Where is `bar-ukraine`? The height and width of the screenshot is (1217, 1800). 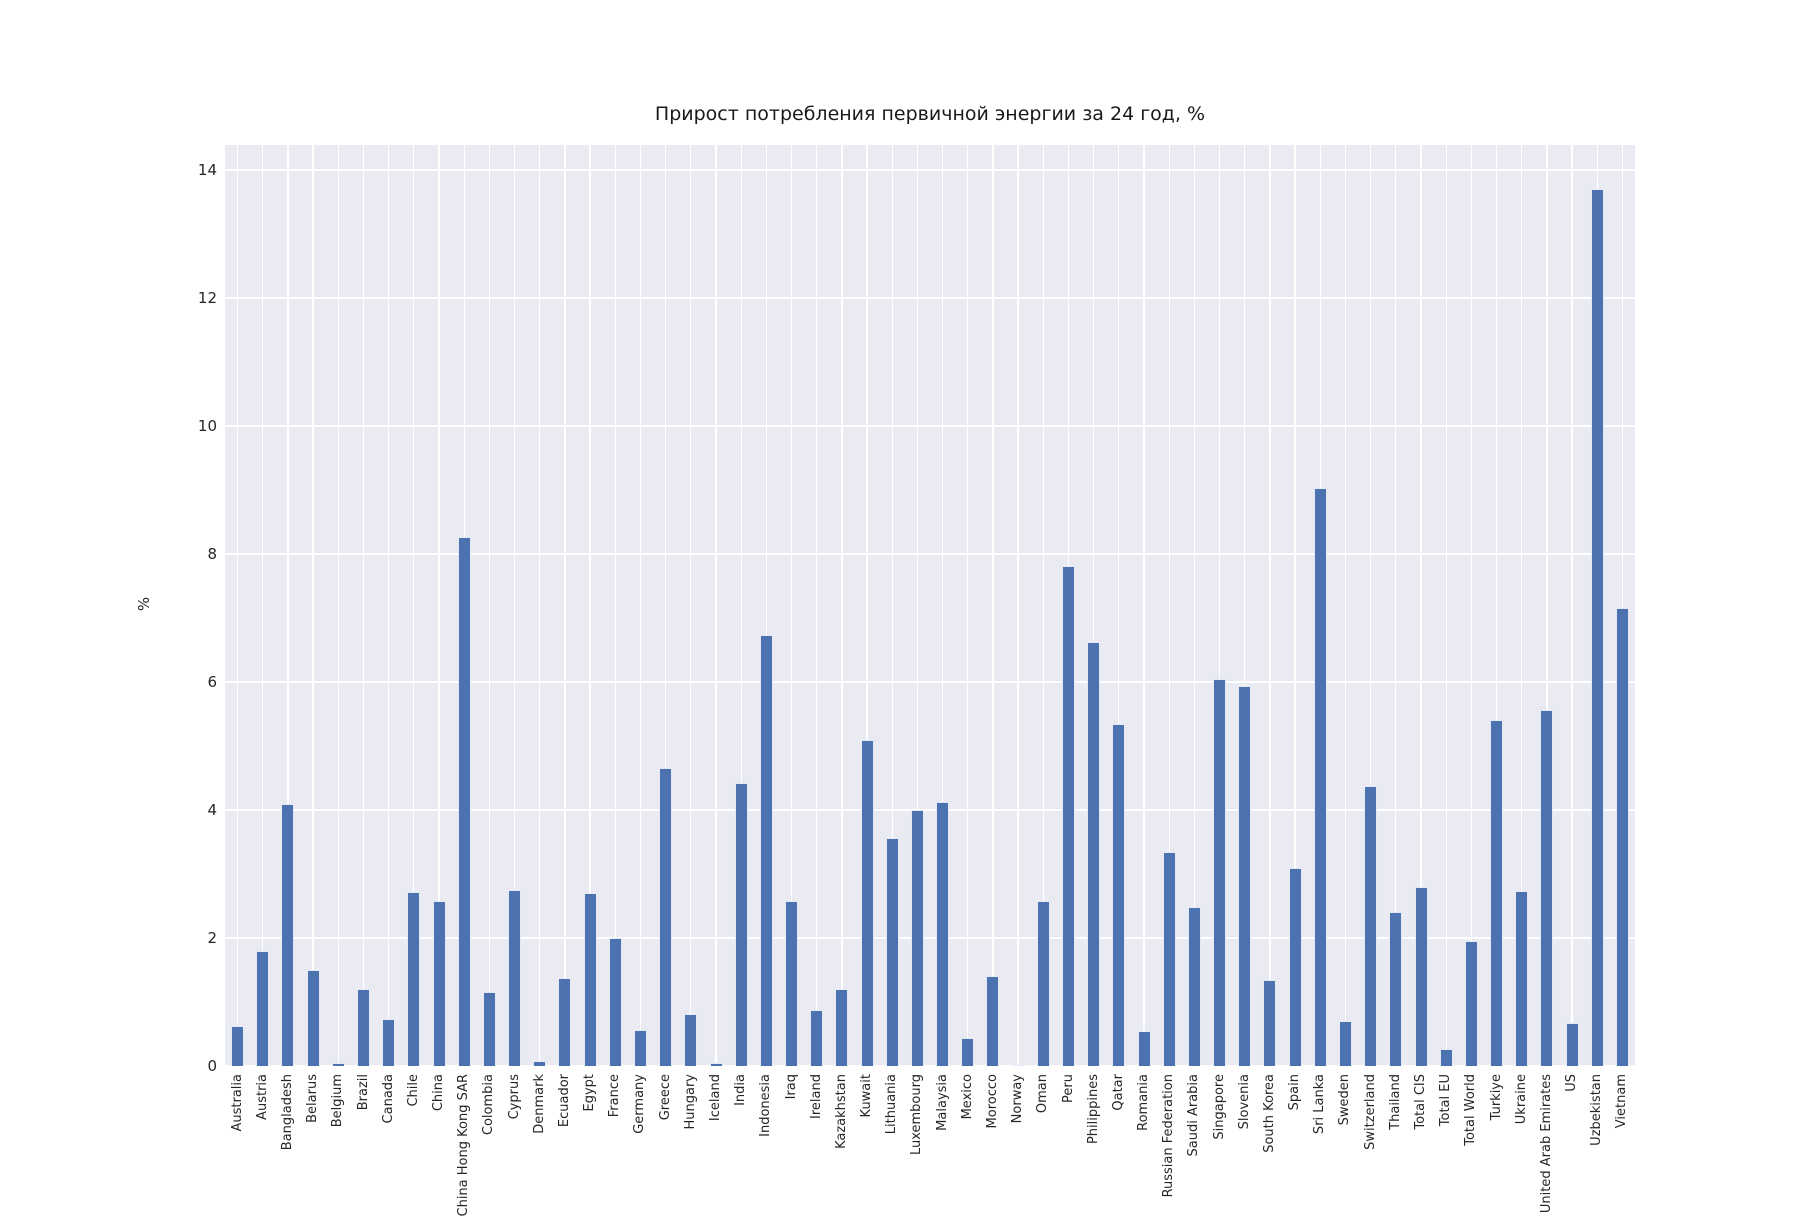 bar-ukraine is located at coordinates (1522, 978).